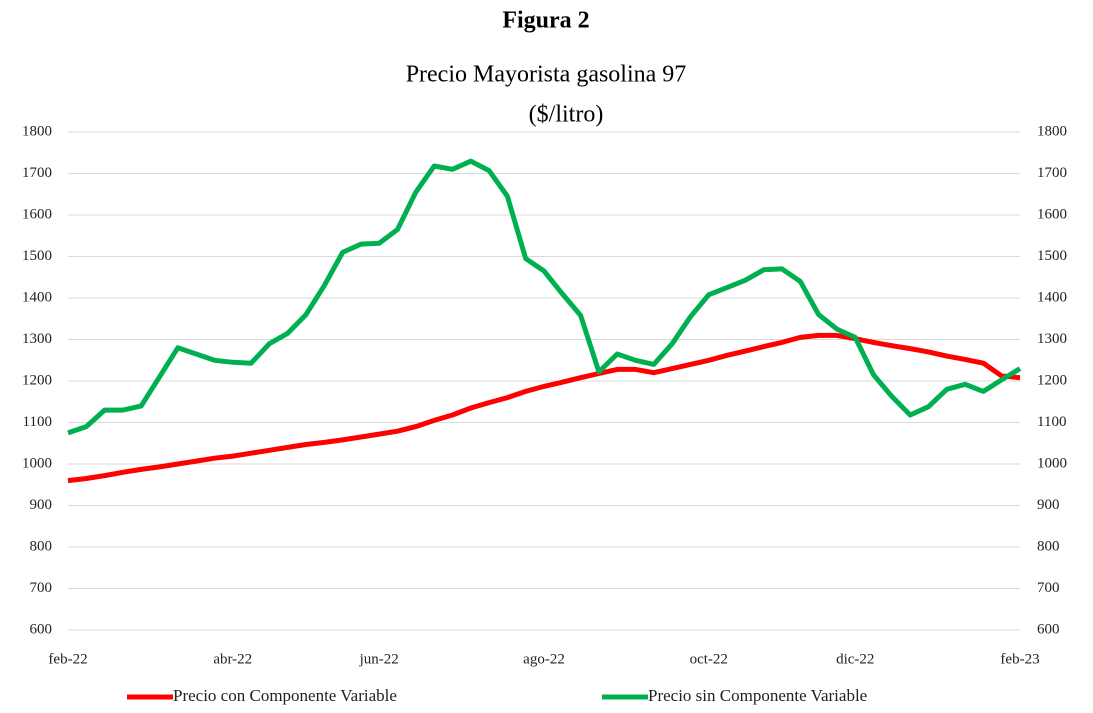  What do you see at coordinates (37, 214) in the screenshot?
I see `y-tick-label: 1600` at bounding box center [37, 214].